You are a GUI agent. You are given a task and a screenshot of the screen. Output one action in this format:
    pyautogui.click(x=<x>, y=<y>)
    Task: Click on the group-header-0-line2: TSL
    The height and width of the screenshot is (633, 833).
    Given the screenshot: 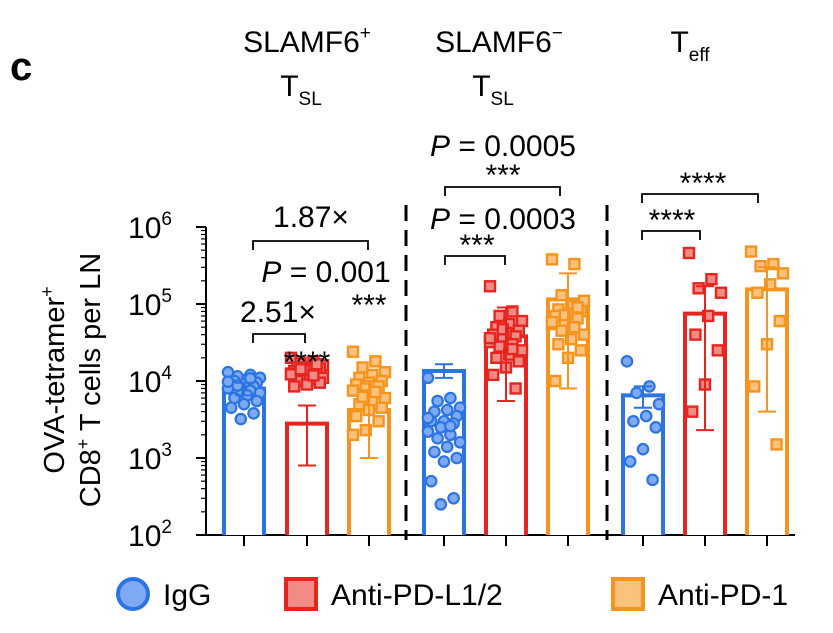 What is the action you would take?
    pyautogui.click(x=301, y=90)
    